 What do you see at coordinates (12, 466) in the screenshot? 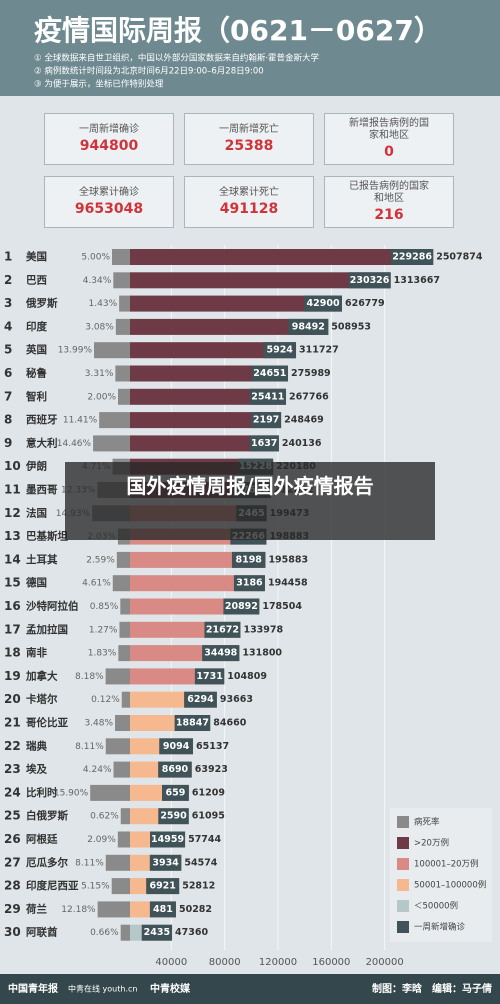
I see `rank: 10` at bounding box center [12, 466].